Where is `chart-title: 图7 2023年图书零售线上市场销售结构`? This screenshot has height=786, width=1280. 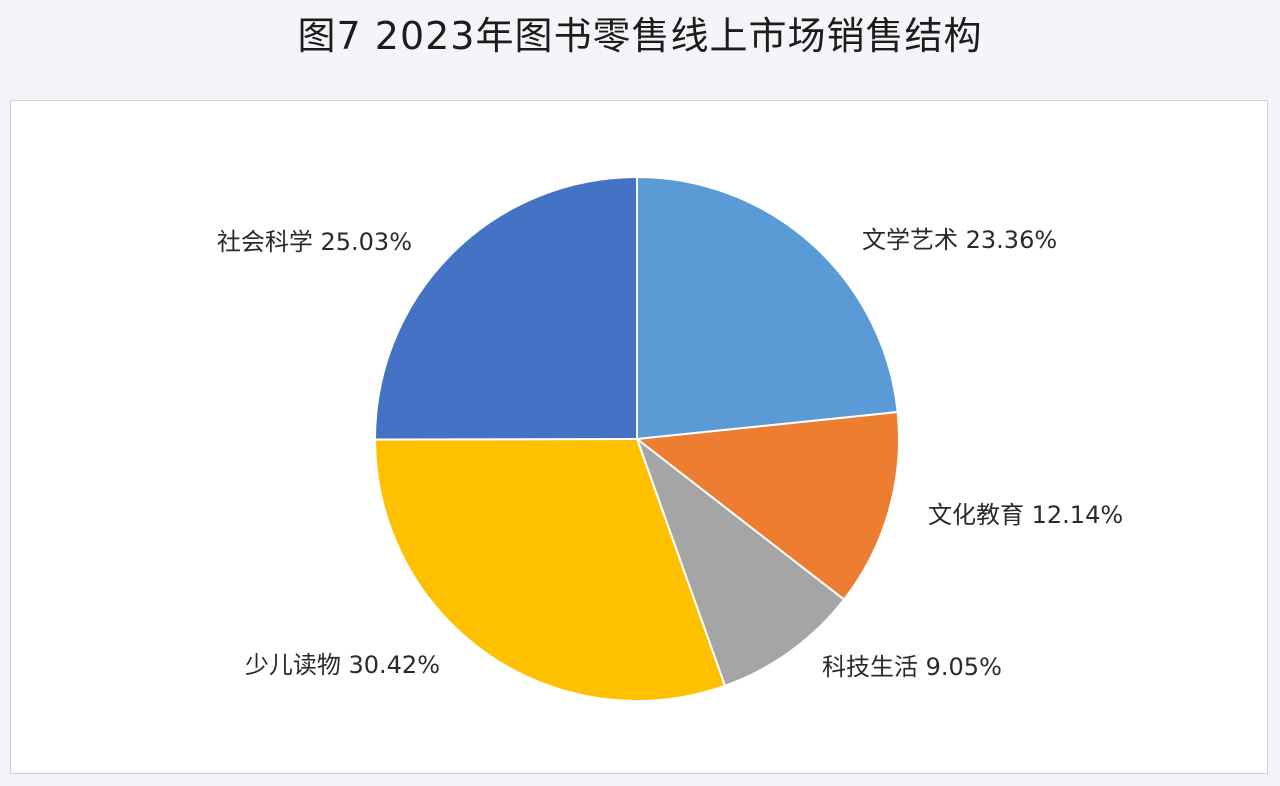
chart-title: 图7 2023年图书零售线上市场销售结构 is located at coordinates (640, 36).